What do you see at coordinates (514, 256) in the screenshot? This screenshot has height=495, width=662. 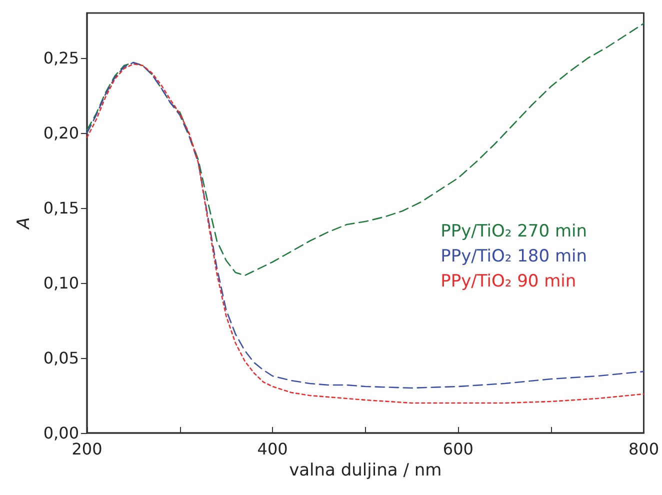 I see `text: PPy/TiO₂ 180 min` at bounding box center [514, 256].